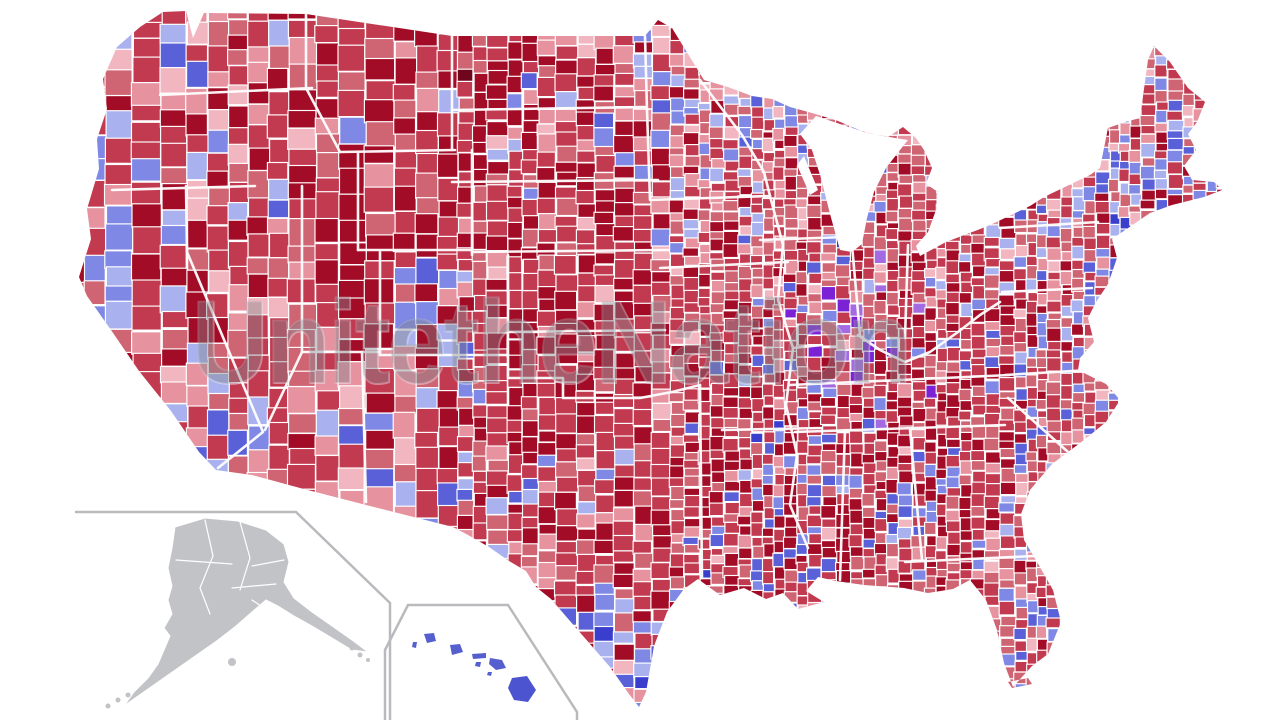 The width and height of the screenshot is (1280, 720). I want to click on hawaii-islands, so click(474, 667).